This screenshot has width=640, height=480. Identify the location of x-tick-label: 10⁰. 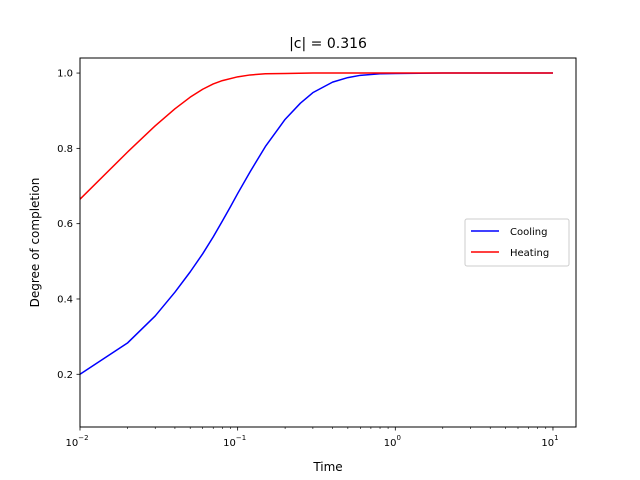
(392, 441).